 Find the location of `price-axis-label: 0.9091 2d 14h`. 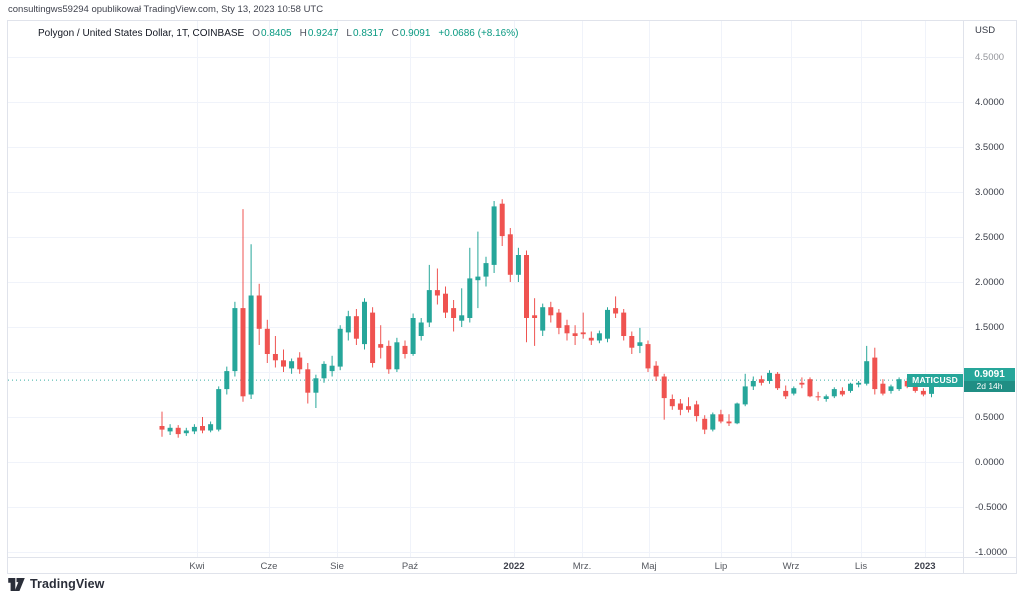

price-axis-label: 0.9091 2d 14h is located at coordinates (989, 380).